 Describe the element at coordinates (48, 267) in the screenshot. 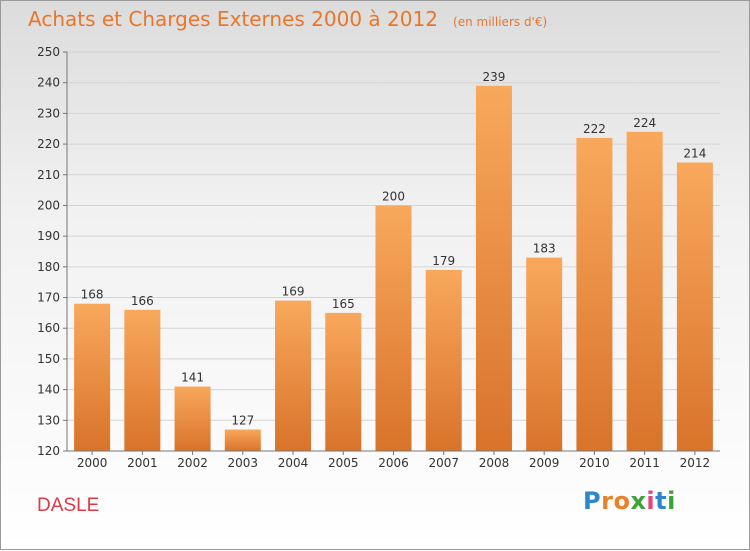

I see `y-tick-label: 180` at that location.